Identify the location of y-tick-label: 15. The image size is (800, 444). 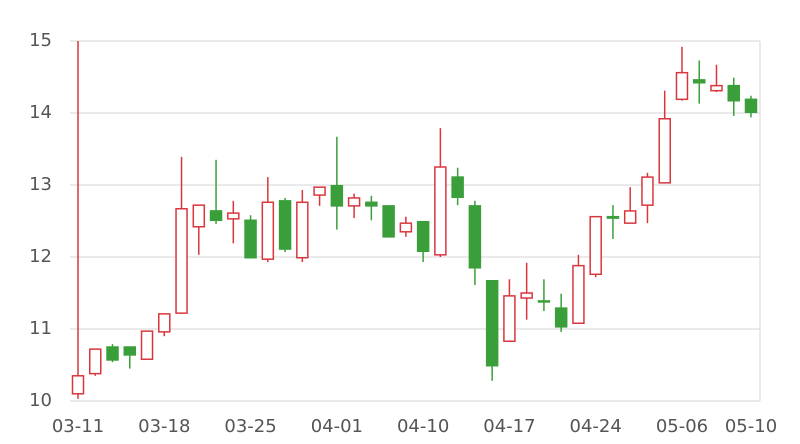
(40, 40).